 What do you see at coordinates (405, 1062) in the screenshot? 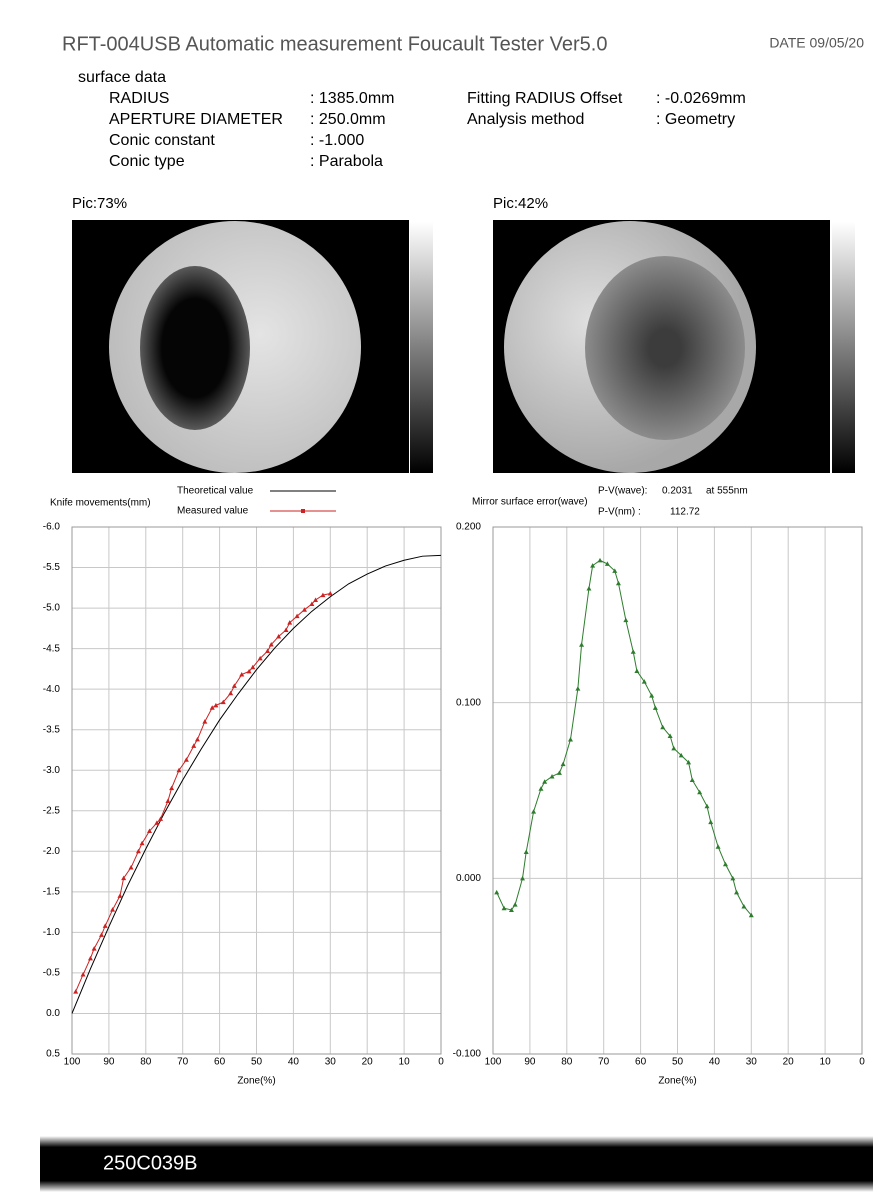
I see `x-tick-label: 10` at bounding box center [405, 1062].